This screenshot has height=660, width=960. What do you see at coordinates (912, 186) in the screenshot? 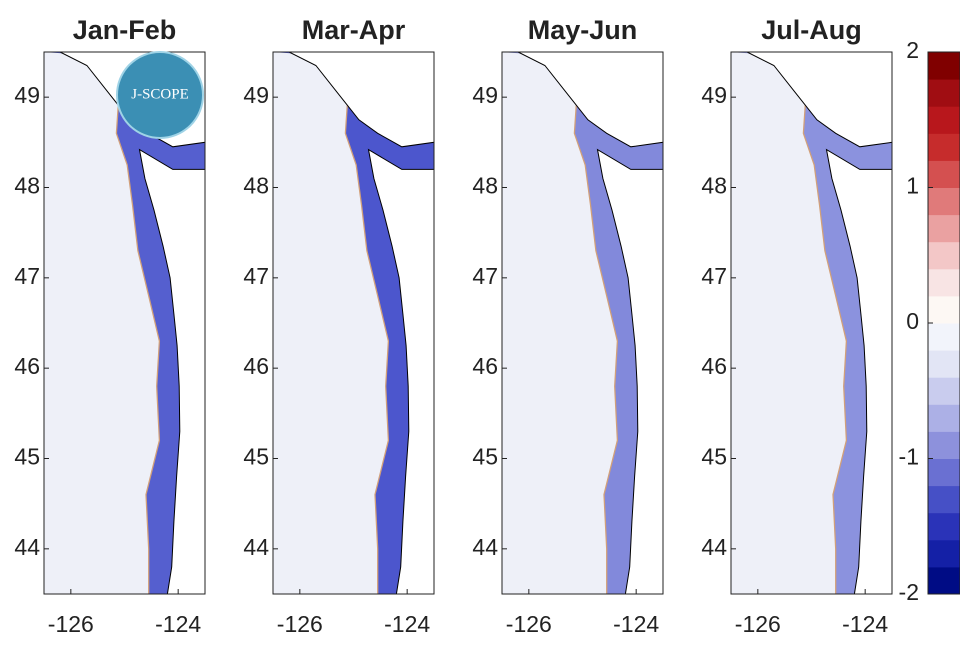
I see `colorbar-tick-label: 1` at bounding box center [912, 186].